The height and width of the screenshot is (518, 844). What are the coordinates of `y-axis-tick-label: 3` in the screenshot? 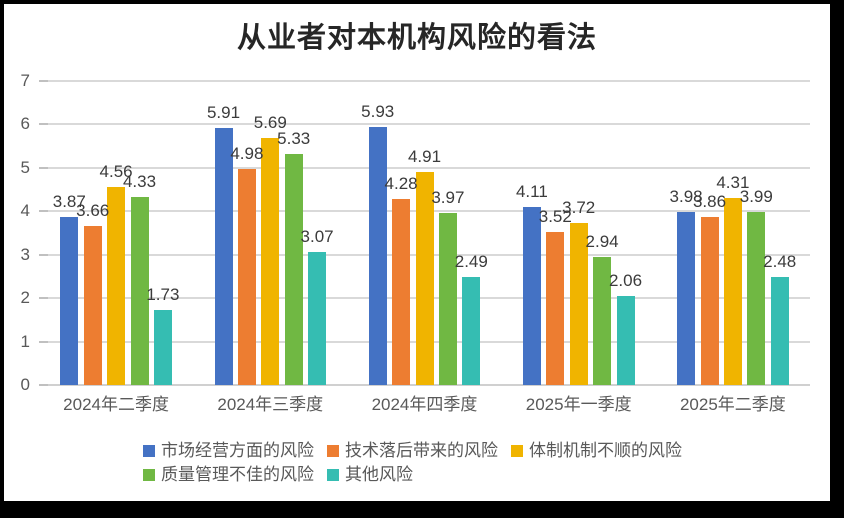 It's located at (25, 254).